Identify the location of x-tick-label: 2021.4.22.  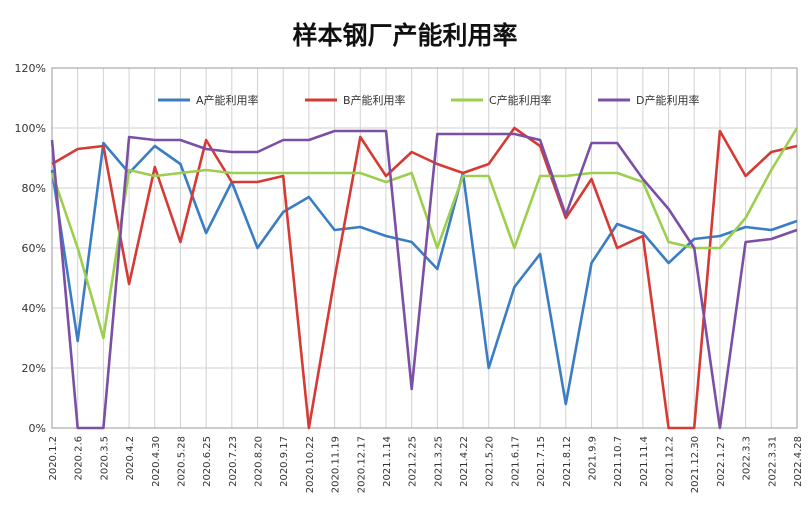
(464, 461).